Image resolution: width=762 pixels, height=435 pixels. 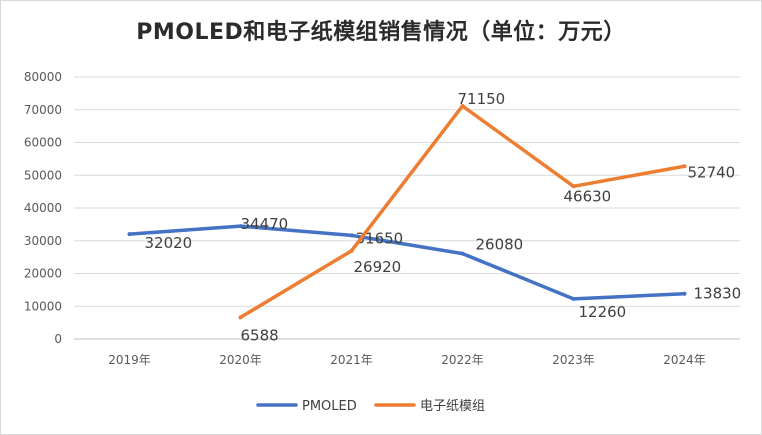 I want to click on y-tick-label: 10000, so click(x=43, y=306).